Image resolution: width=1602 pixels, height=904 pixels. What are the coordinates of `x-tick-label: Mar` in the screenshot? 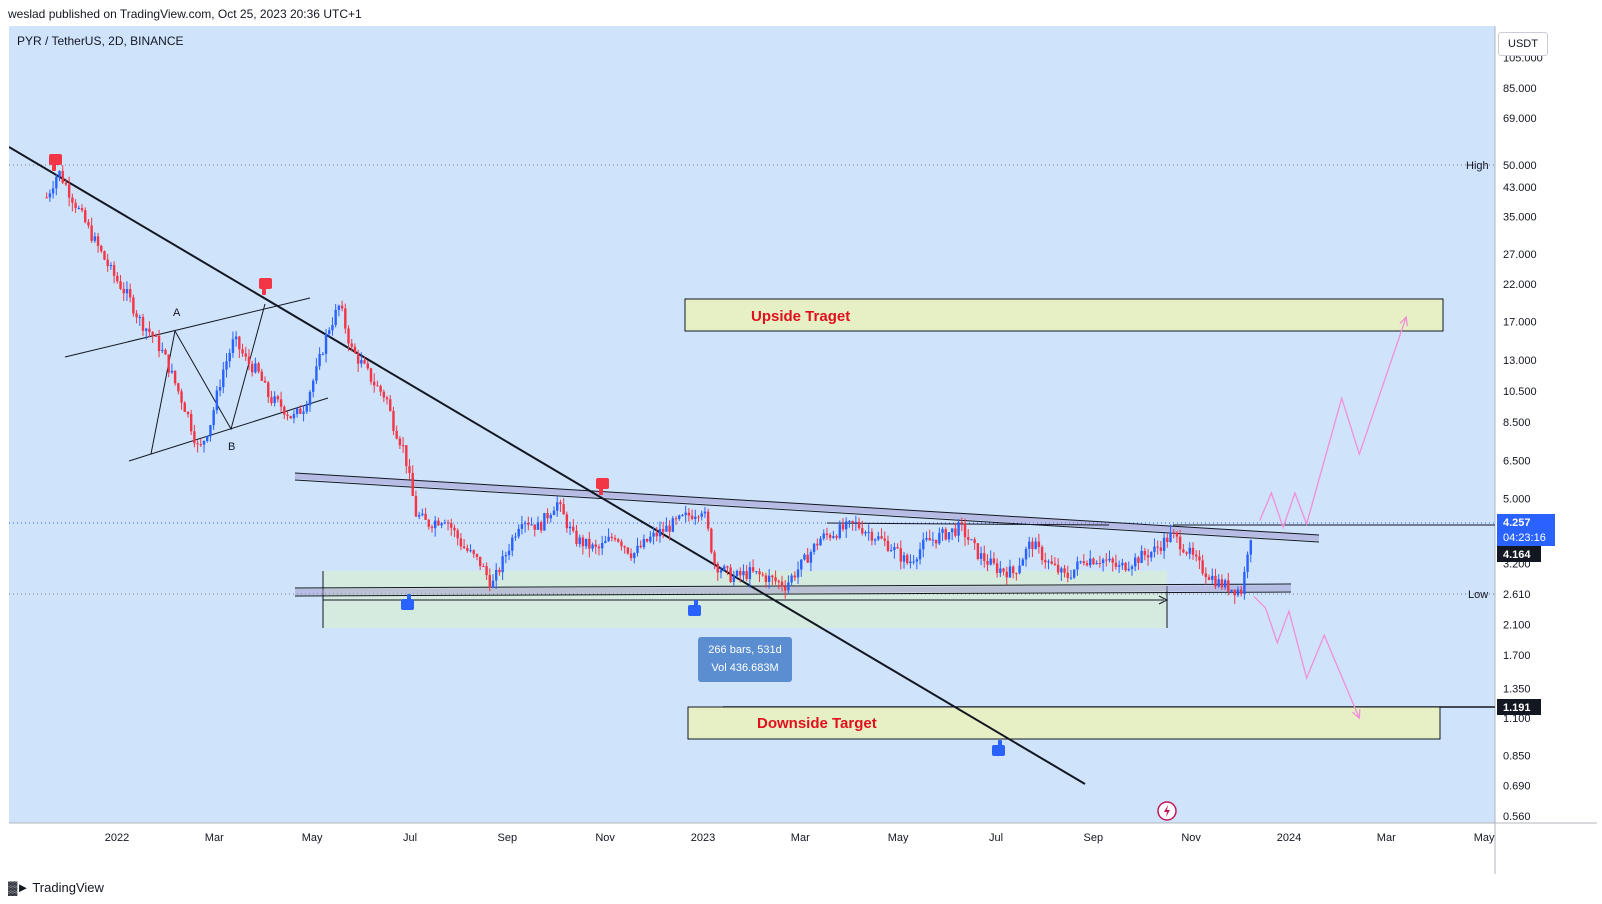 It's located at (800, 838).